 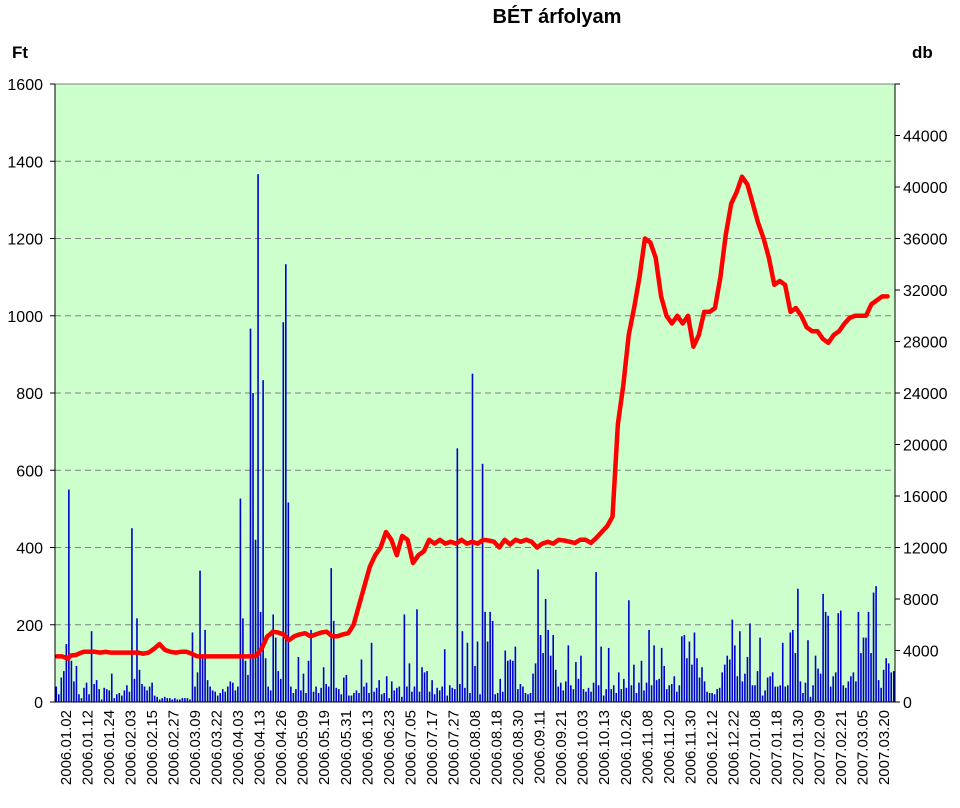 What do you see at coordinates (557, 16) in the screenshot?
I see `chart-title: BÉT árfolyam` at bounding box center [557, 16].